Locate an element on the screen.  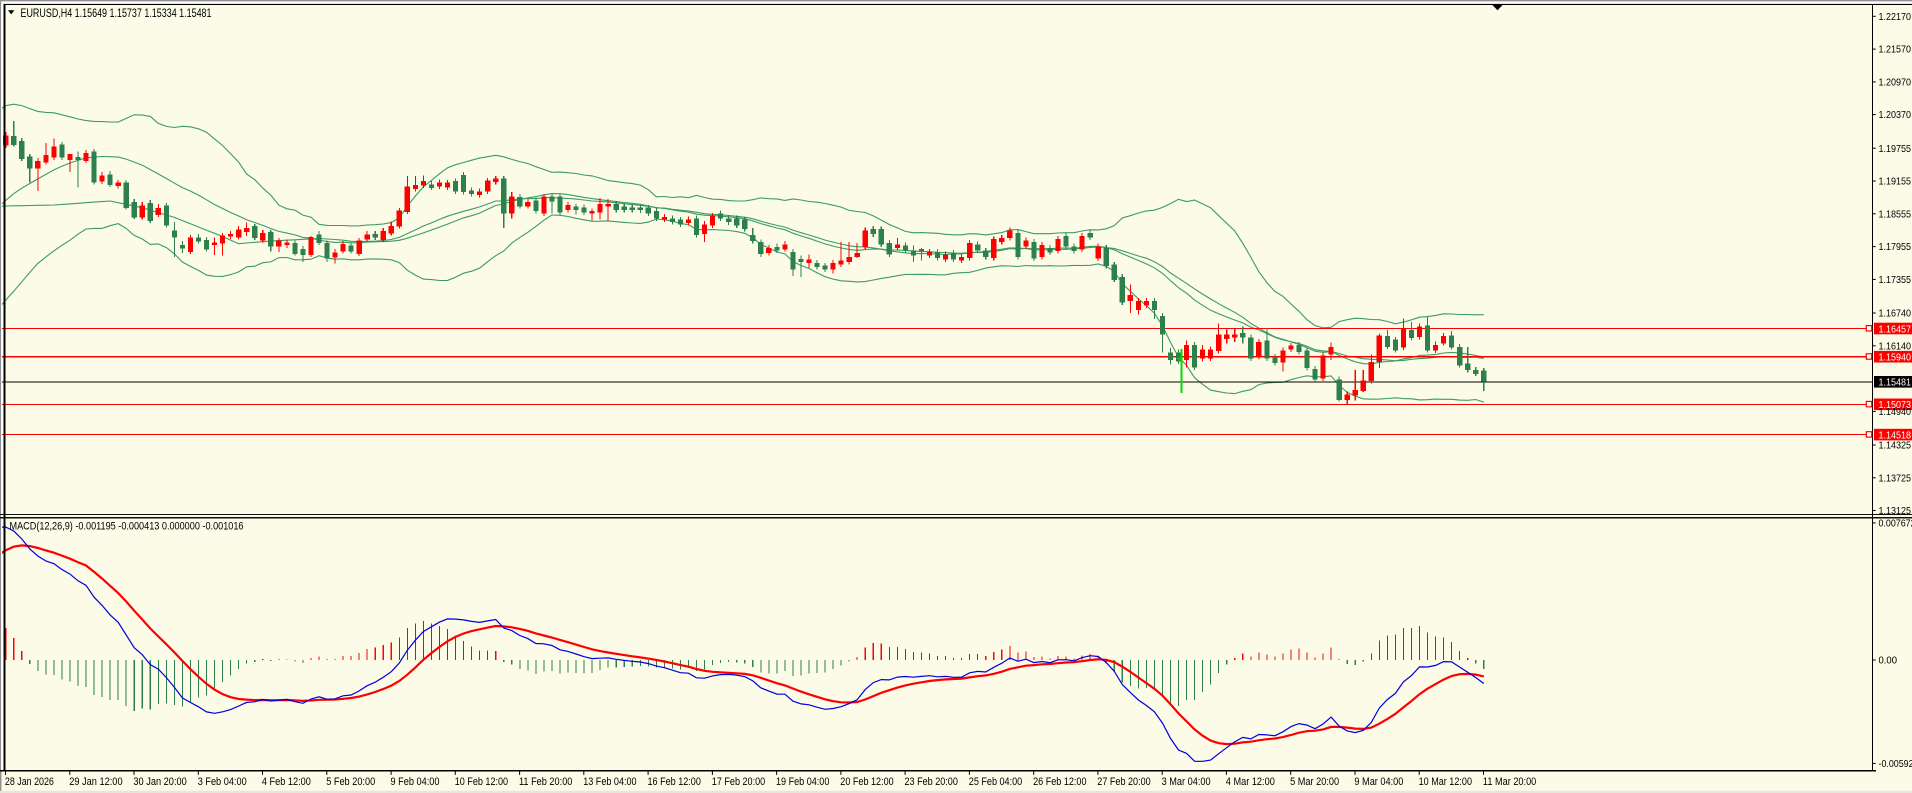
svg-text: 28 Jan 2026 is located at coordinates (29, 782).